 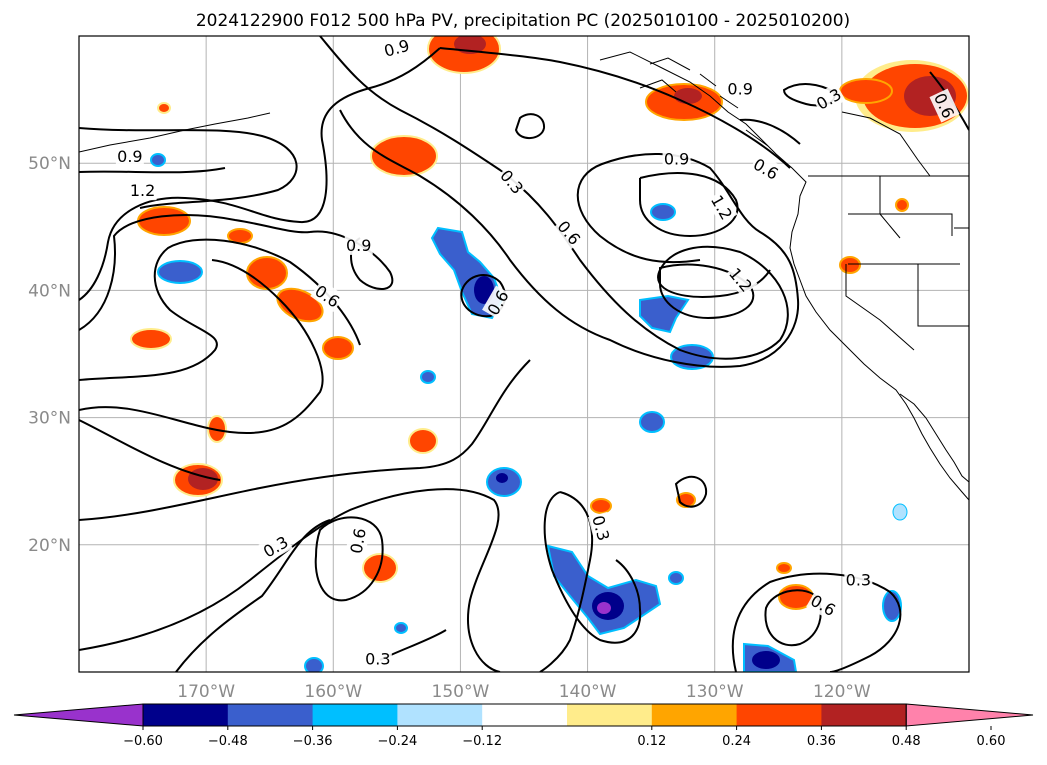 I want to click on latitude-labels: 50°N 40°N 30°N 20°N, so click(x=49, y=355).